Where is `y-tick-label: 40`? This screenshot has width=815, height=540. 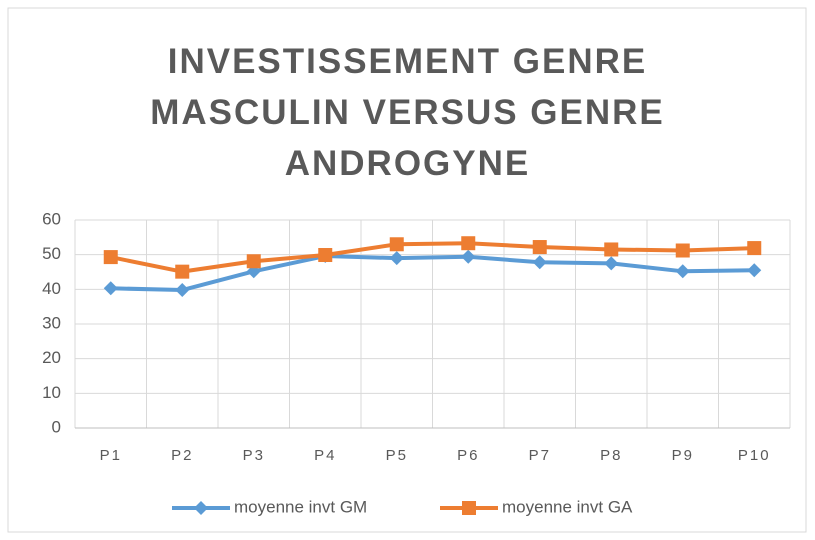
y-tick-label: 40 is located at coordinates (51, 288).